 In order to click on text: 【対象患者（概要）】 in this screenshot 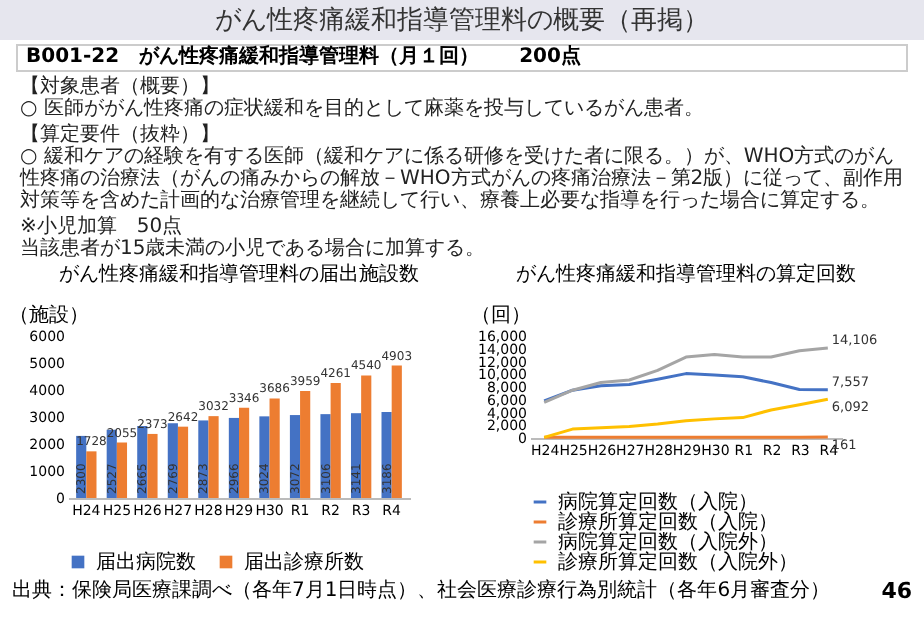, I will do `click(121, 87)`.